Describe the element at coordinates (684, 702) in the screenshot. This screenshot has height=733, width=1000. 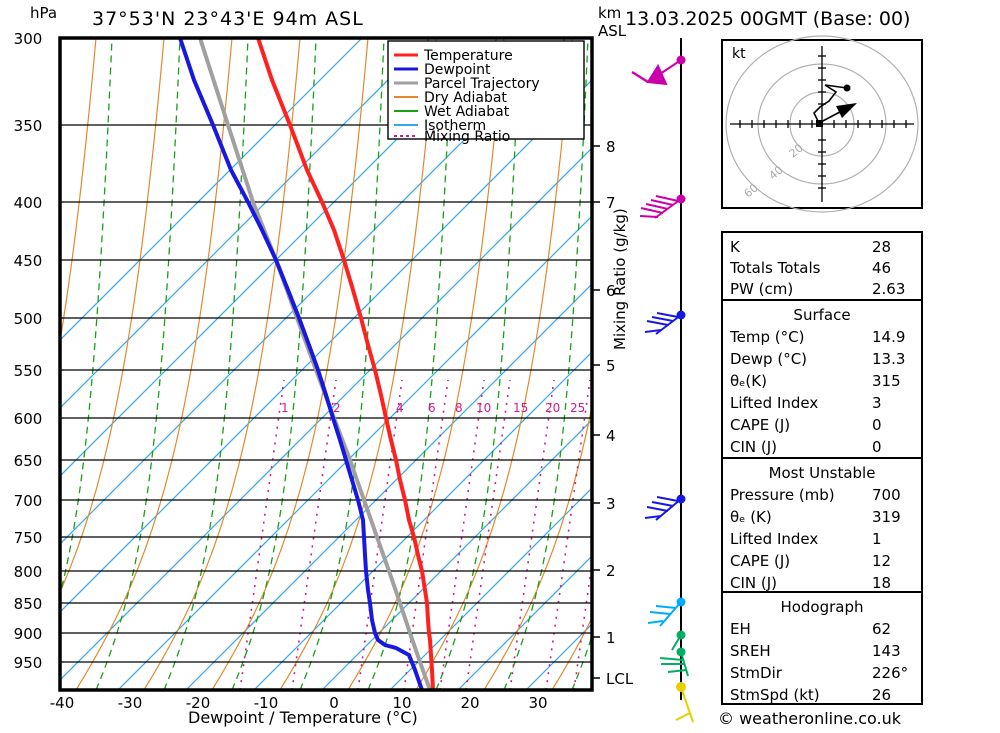
I see `wind-barb-surface` at that location.